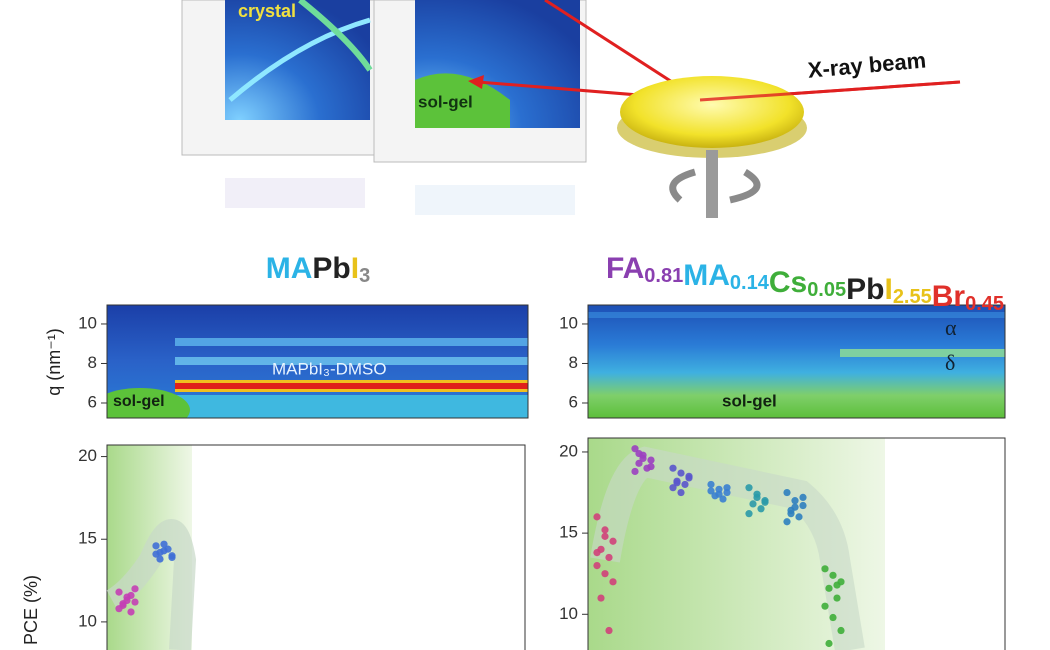 This screenshot has height=650, width=1050. I want to click on panel-title: MAPbI3, so click(318, 269).